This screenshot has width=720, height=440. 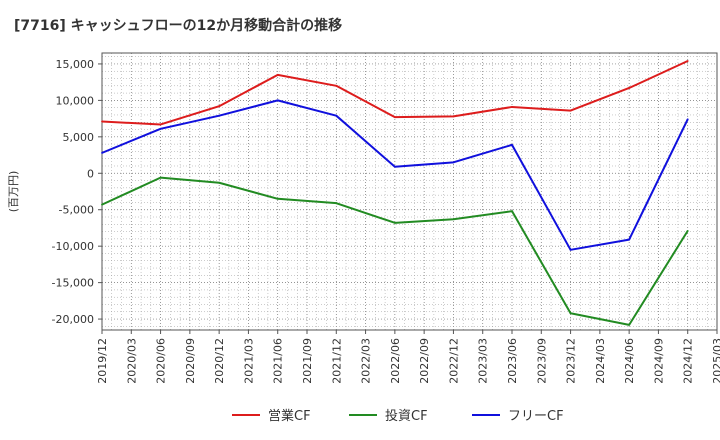 What do you see at coordinates (79, 137) in the screenshot?
I see `y-tick-label: 5,000` at bounding box center [79, 137].